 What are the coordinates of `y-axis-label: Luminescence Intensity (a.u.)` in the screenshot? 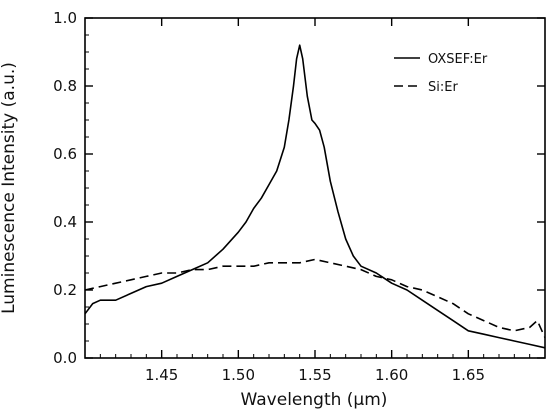 It's located at (9, 188).